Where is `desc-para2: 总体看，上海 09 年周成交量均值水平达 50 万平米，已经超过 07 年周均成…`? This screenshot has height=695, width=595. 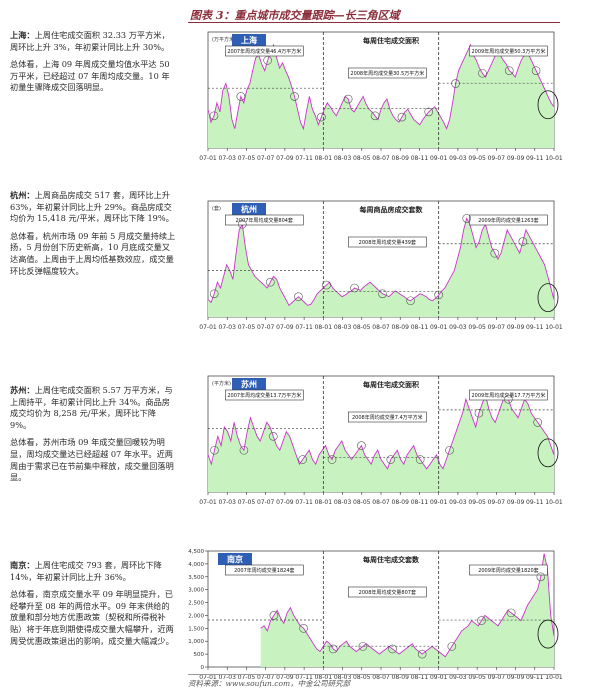 desc-para2: 总体看，上海 09 年周成交量均值水平达 50 万平米，已经超过 07 年周均成… is located at coordinates (90, 76).